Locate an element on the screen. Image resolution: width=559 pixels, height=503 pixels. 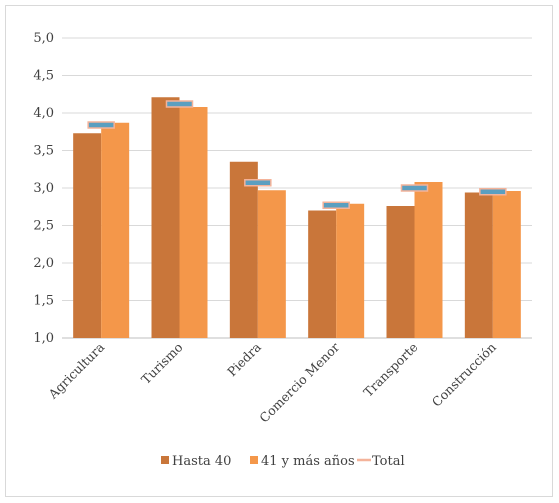
y-tick-label: 2,0 is located at coordinates (43, 263).